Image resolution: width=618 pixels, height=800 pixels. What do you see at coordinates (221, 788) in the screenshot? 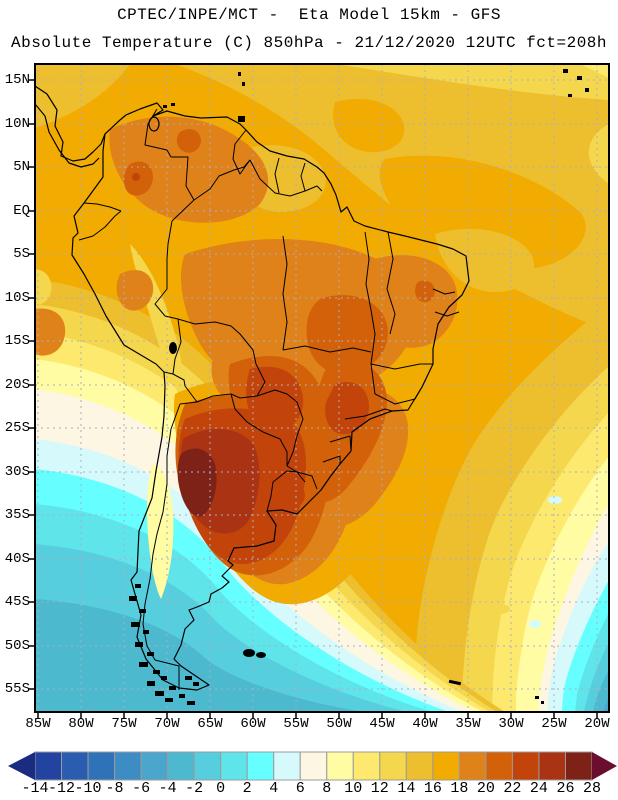
I see `colorbar-tick-0: 0` at bounding box center [221, 788].